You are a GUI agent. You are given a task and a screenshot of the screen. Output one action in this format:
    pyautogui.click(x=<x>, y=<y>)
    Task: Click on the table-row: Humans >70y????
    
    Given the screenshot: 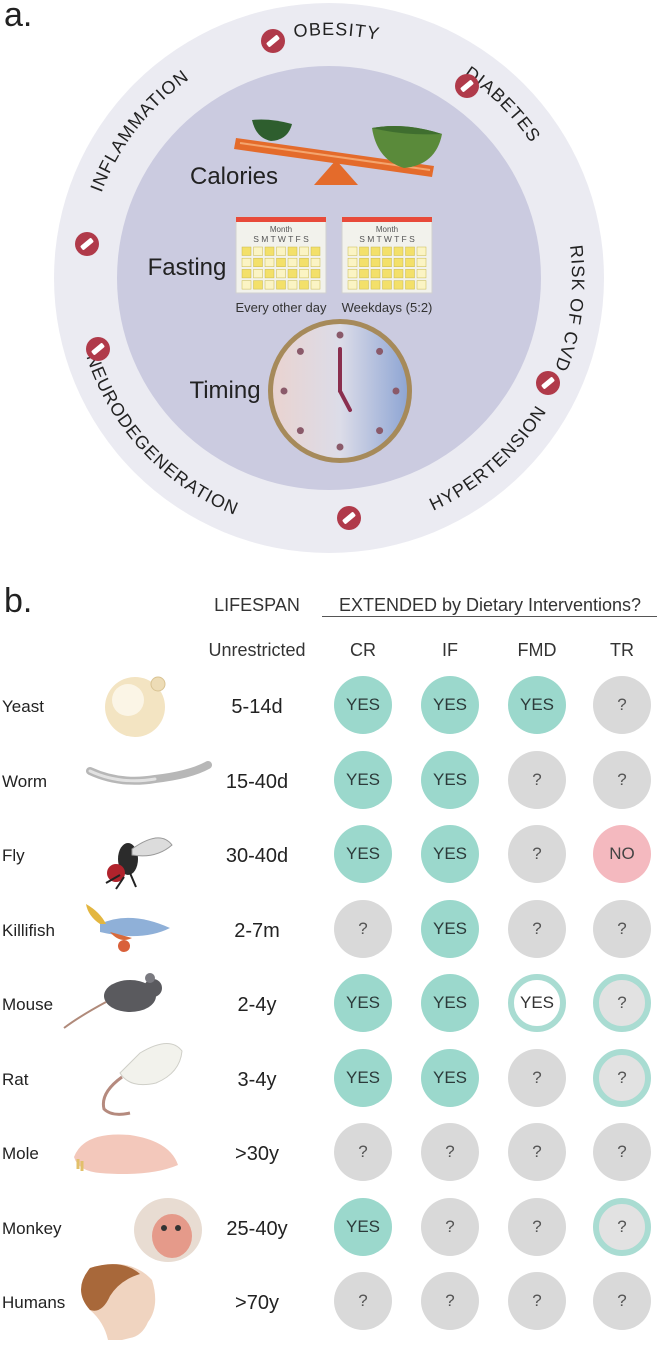 What is the action you would take?
    pyautogui.click(x=331, y=1302)
    